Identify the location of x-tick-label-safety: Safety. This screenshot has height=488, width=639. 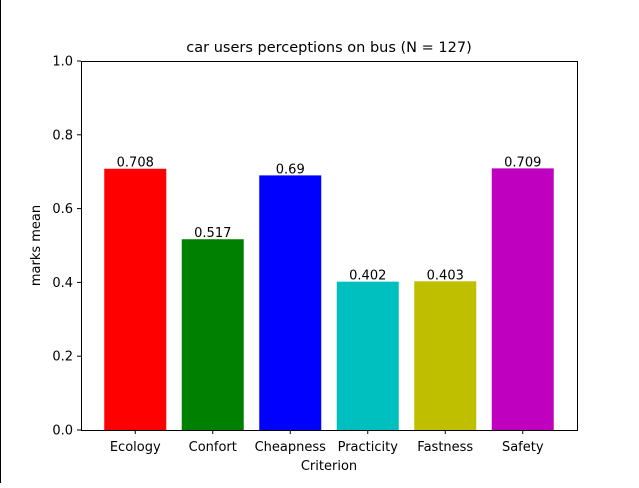
(523, 447).